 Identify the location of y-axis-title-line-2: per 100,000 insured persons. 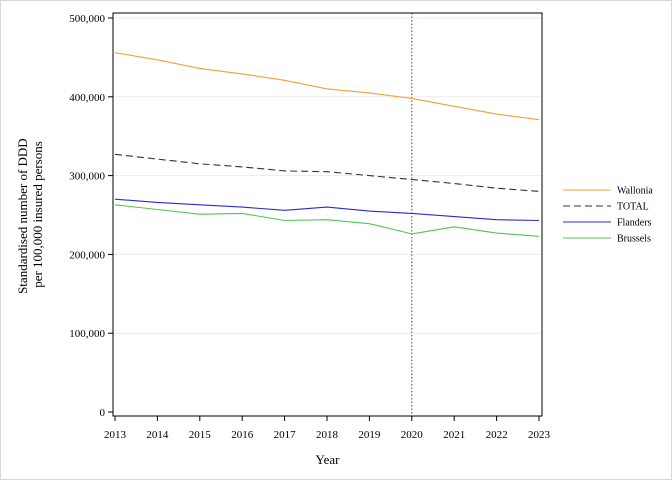
(37, 214).